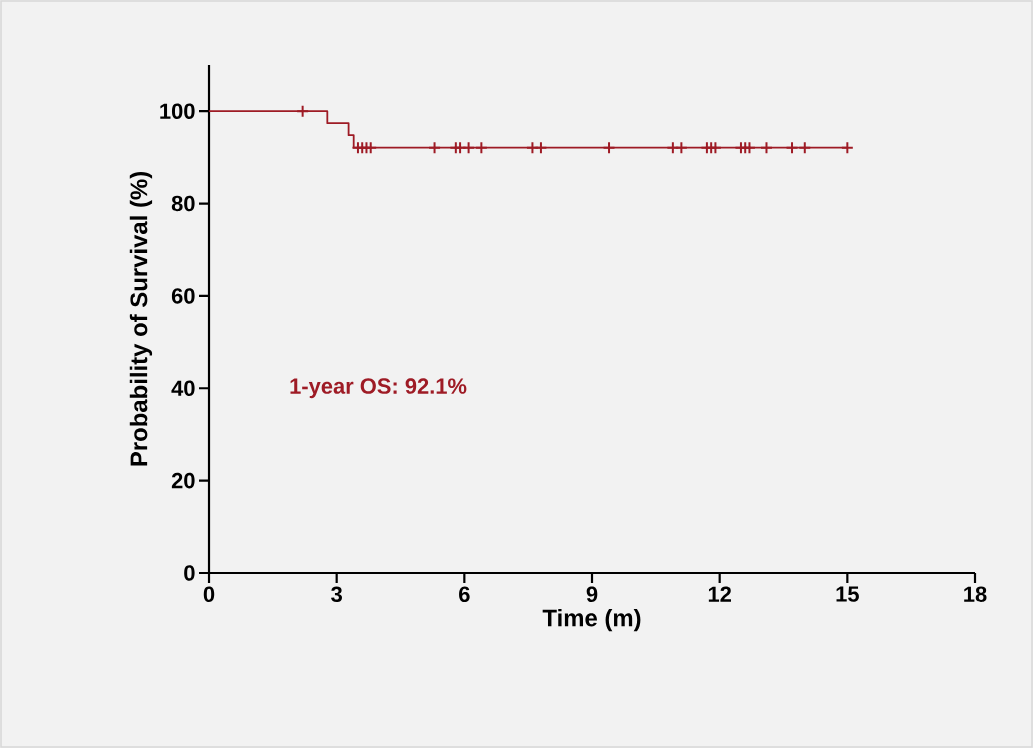  Describe the element at coordinates (141, 319) in the screenshot. I see `y-axis-title: Probability of Survival (%)` at that location.